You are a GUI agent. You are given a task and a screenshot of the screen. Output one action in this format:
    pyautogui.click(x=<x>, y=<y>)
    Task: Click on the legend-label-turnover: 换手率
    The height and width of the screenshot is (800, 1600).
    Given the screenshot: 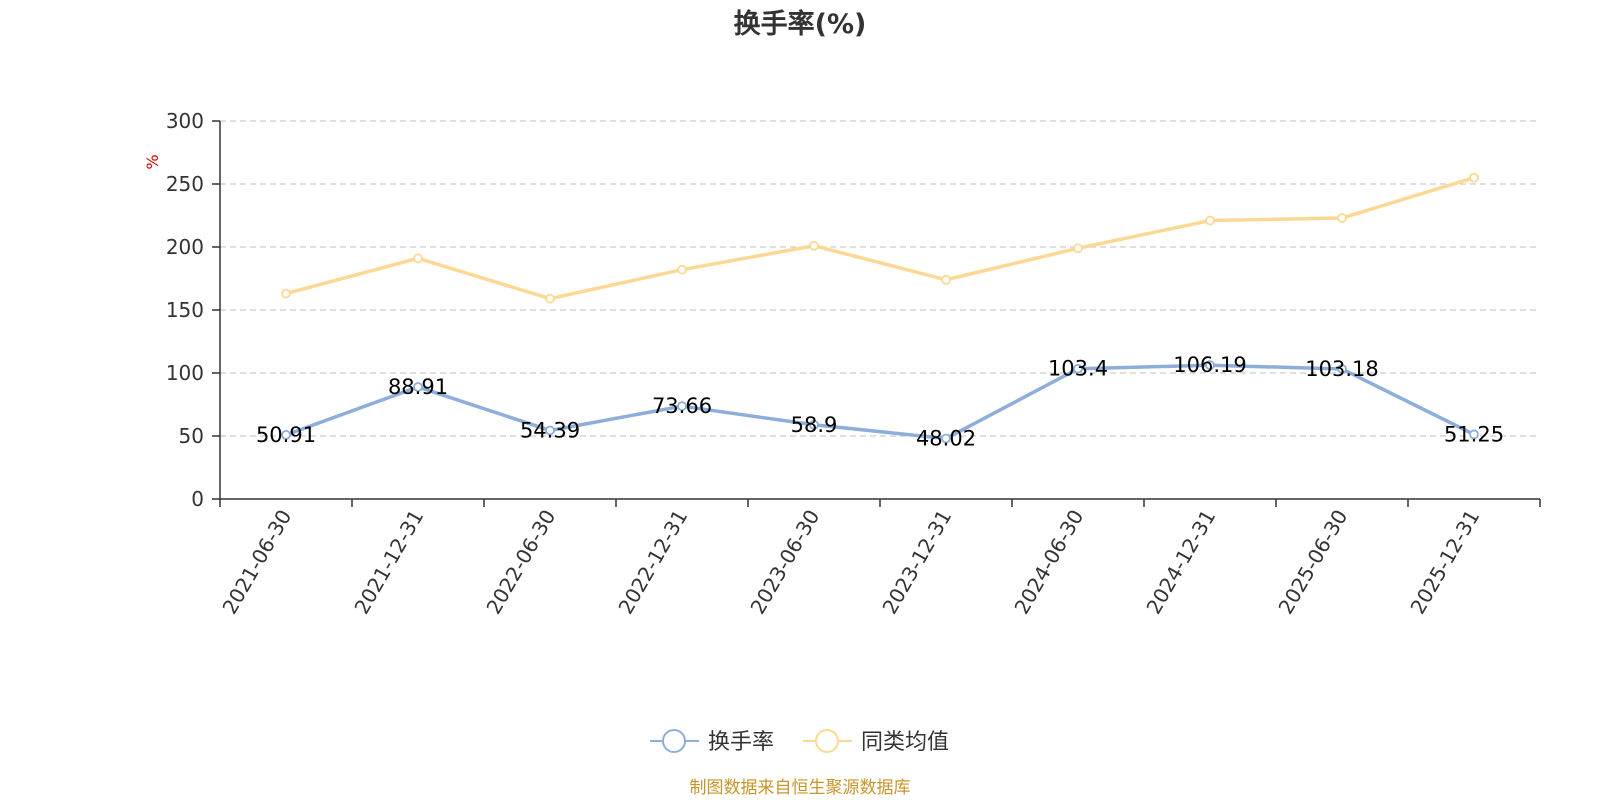 What is the action you would take?
    pyautogui.click(x=741, y=742)
    